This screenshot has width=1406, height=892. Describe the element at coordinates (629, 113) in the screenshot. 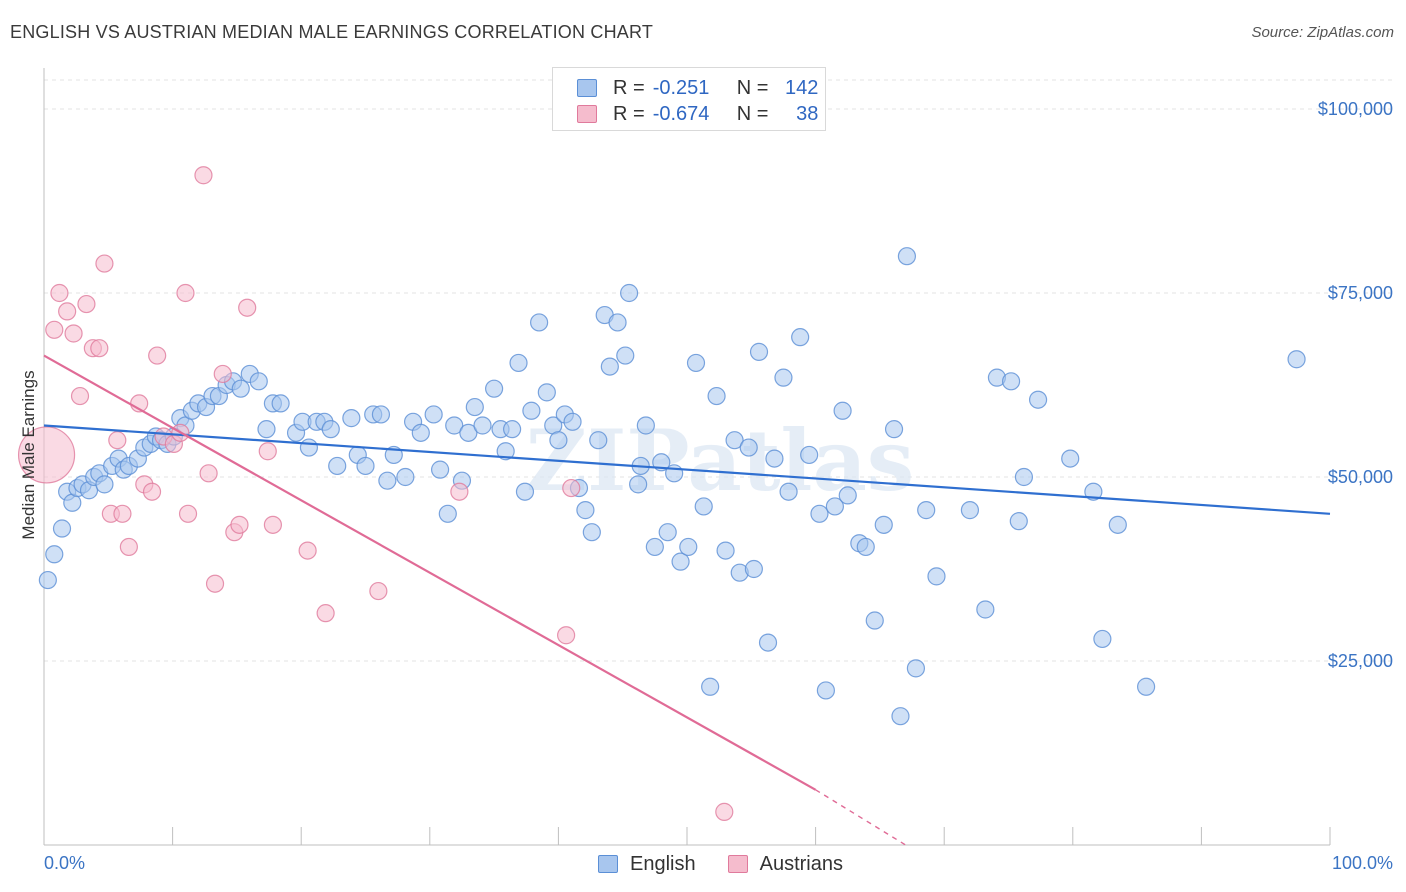

I see `r-label: R =` at that location.